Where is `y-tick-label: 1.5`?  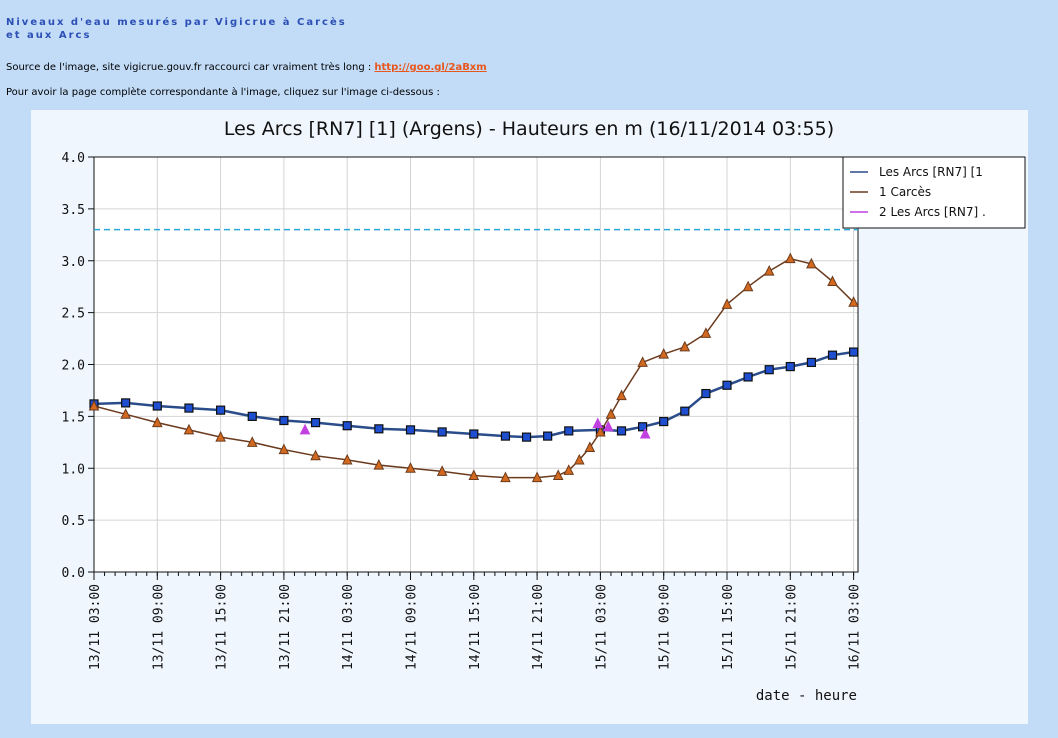 y-tick-label: 1.5 is located at coordinates (73, 417).